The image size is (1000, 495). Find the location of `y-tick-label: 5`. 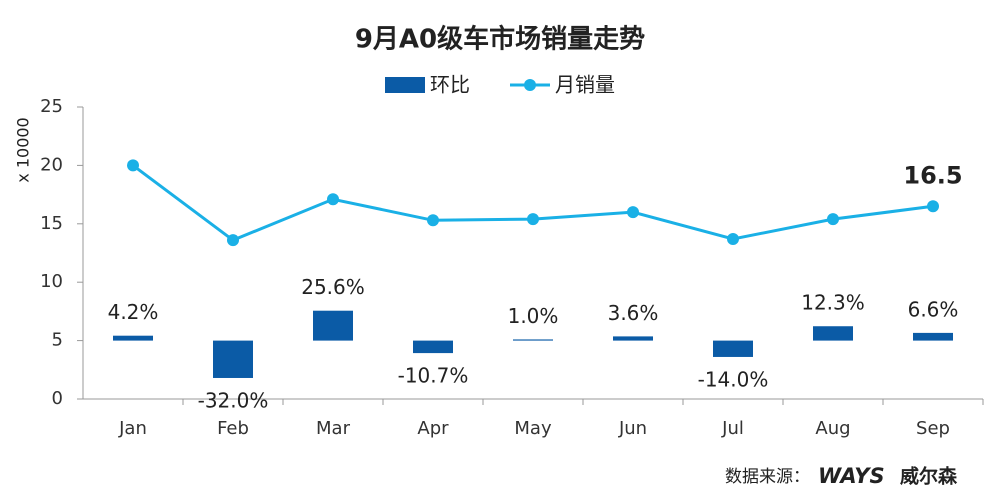

y-tick-label: 5 is located at coordinates (57, 340).